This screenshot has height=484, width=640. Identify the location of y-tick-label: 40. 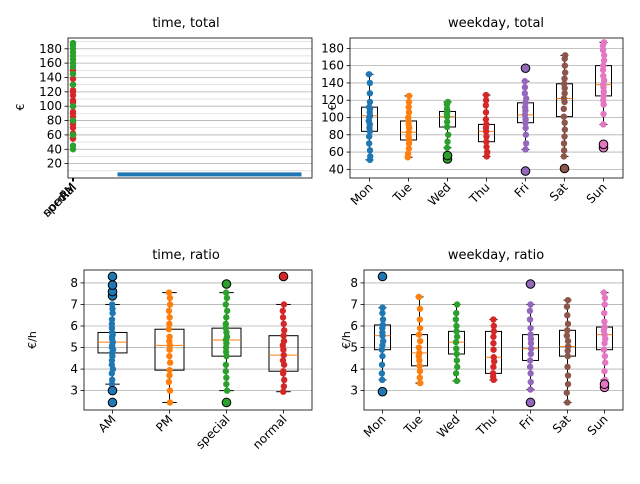
(336, 169).